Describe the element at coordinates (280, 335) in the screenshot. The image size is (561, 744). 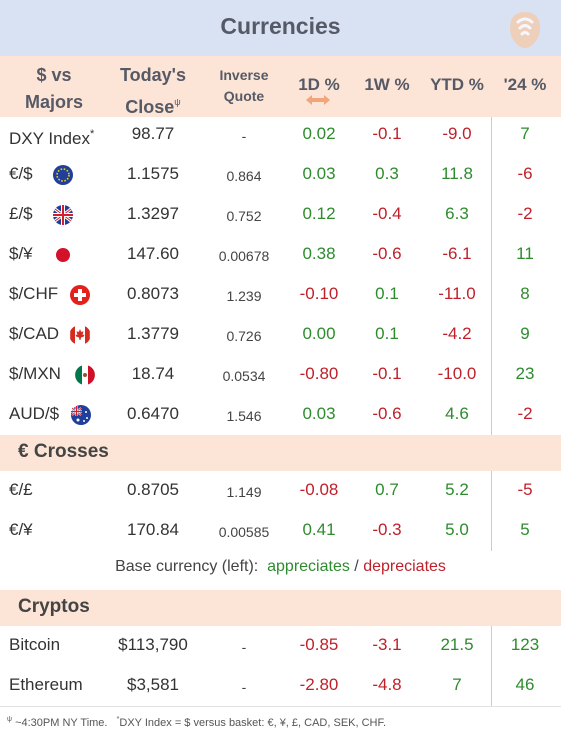
I see `table-row: $/CAD 1.3779 0.726 0.00 0.1 -4.2 9` at that location.